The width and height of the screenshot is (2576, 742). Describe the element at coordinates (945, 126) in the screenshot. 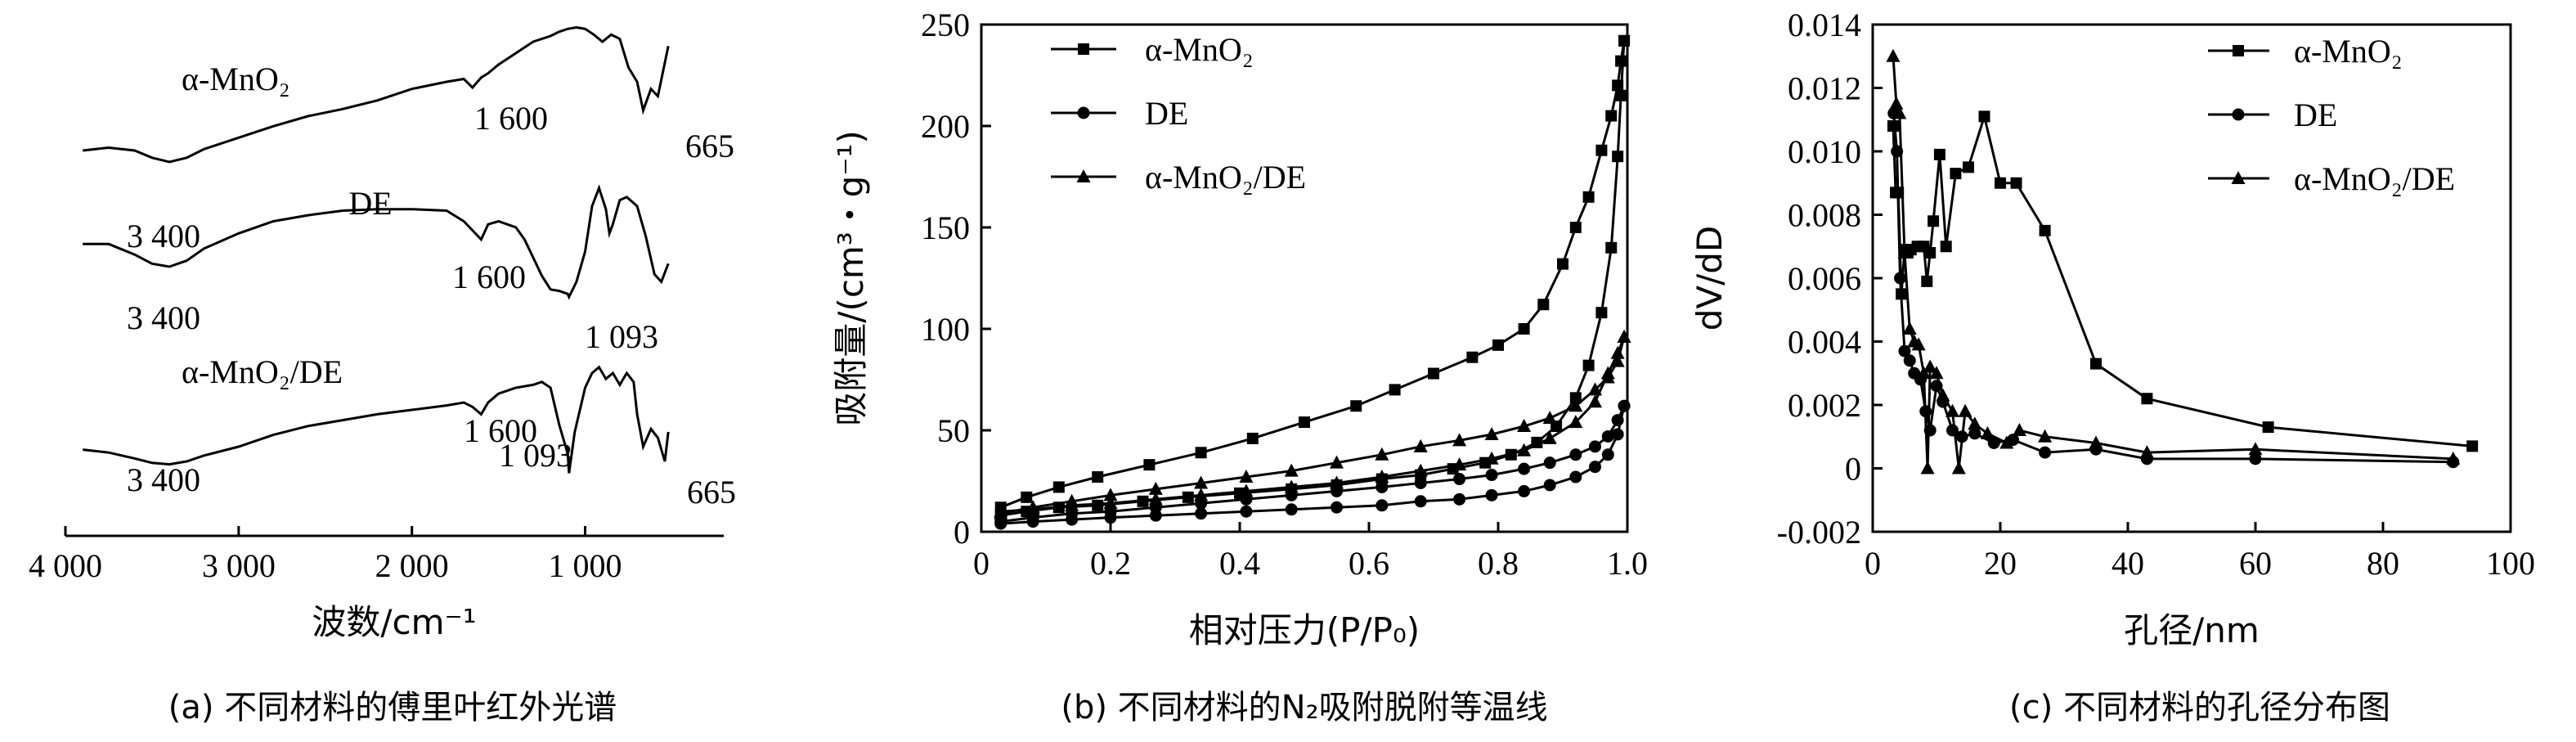

I see `panel-b-y-tick-label: 200` at that location.